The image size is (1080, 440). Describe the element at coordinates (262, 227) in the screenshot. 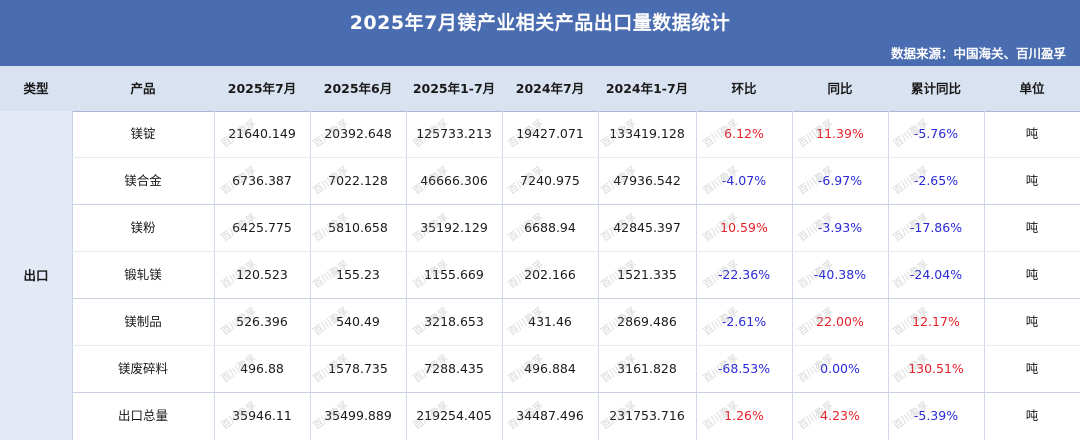

I see `value-2025-jul: 6425.775` at that location.